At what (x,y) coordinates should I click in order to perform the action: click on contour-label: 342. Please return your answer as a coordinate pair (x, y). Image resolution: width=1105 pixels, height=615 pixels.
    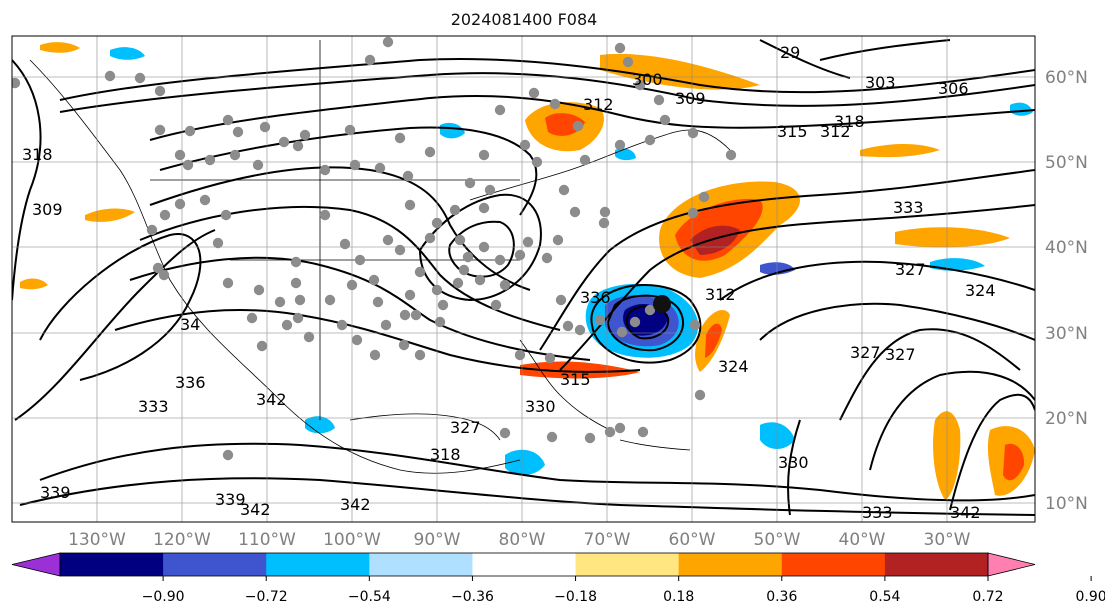
    Looking at the image, I should click on (271, 399).